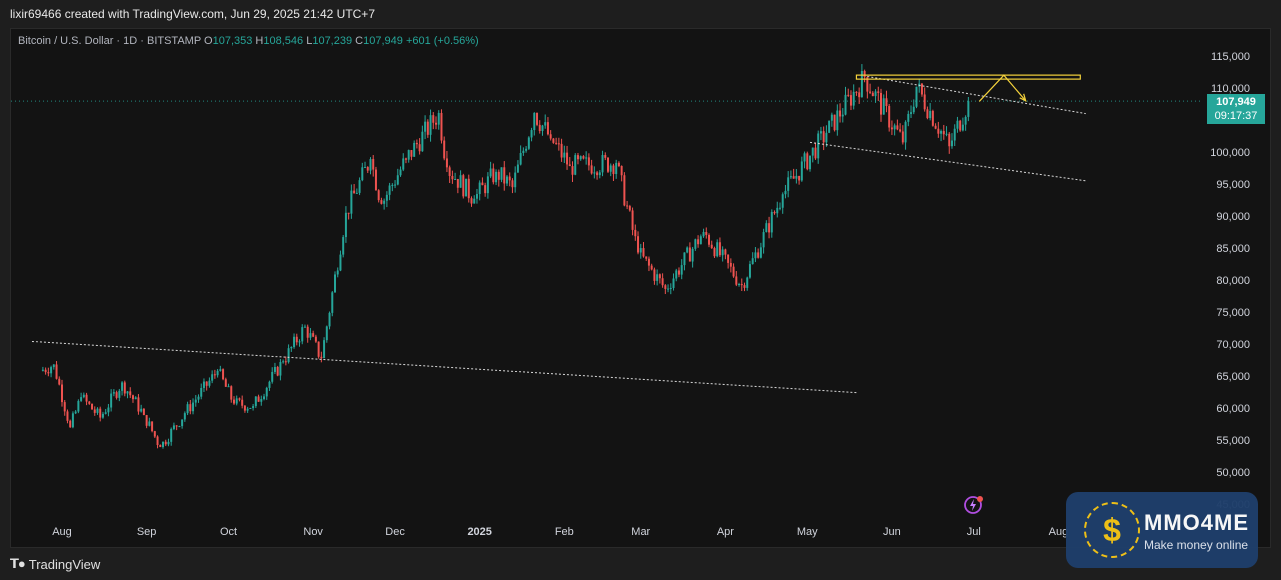 This screenshot has height=580, width=1281. Describe the element at coordinates (309, 41) in the screenshot. I see `low-label: L` at that location.